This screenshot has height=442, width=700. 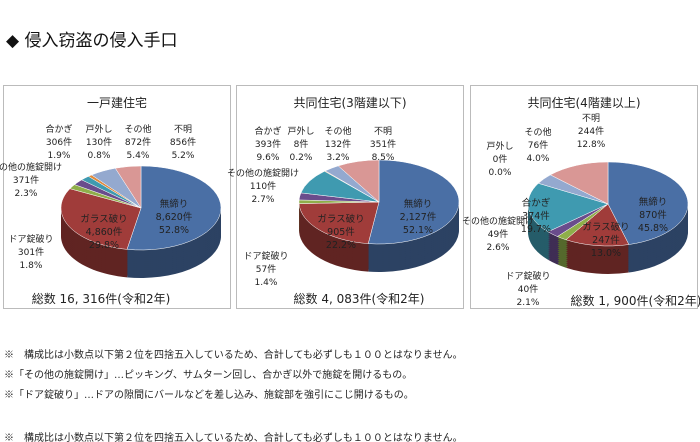 I want to click on slice-count: 905件, so click(x=341, y=232).